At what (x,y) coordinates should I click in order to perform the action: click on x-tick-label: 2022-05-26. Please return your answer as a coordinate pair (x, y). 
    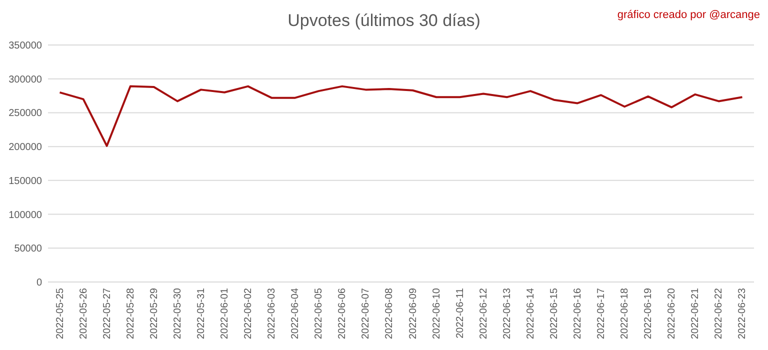
    Looking at the image, I should click on (84, 314).